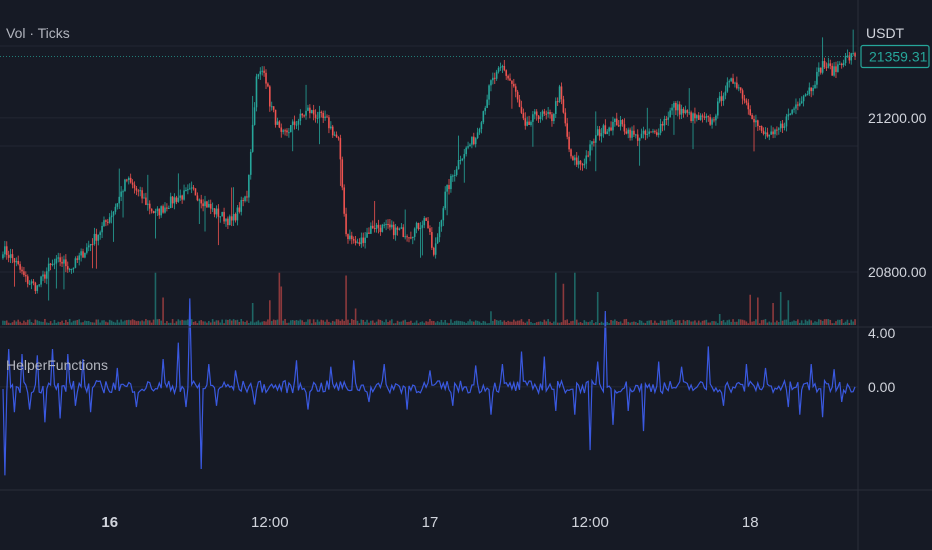 This screenshot has width=932, height=550. I want to click on time-axis: 16 12:00 17 12:00 18, so click(429, 522).